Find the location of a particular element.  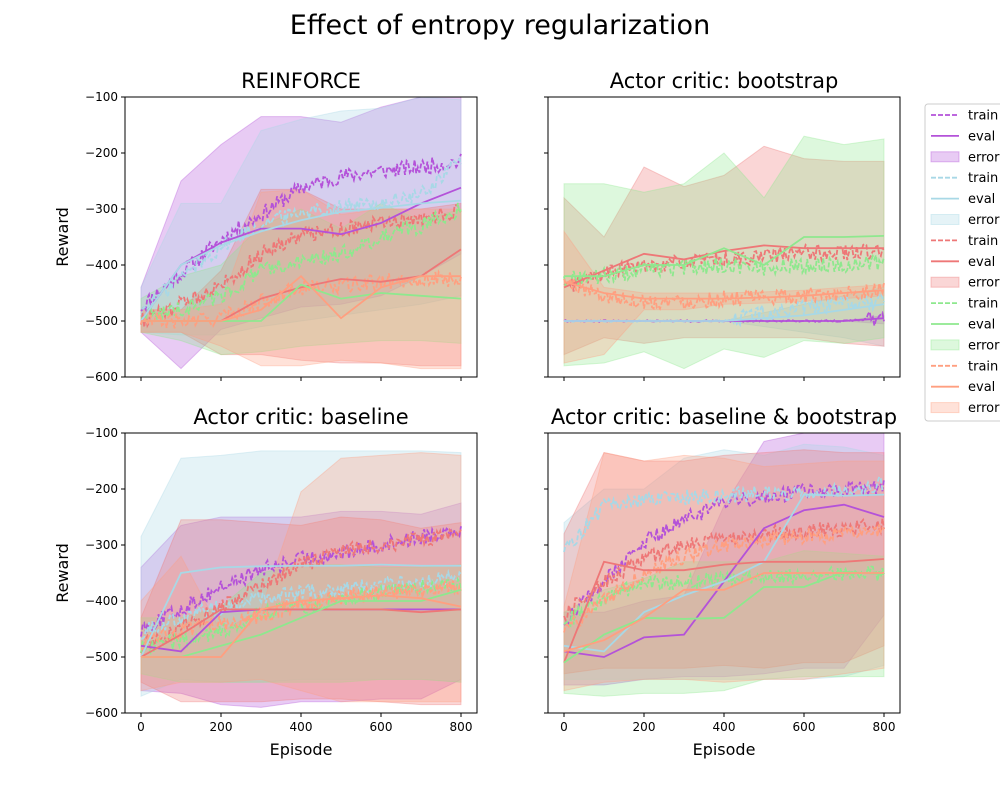

subplot-title: REINFORCE is located at coordinates (301, 81).